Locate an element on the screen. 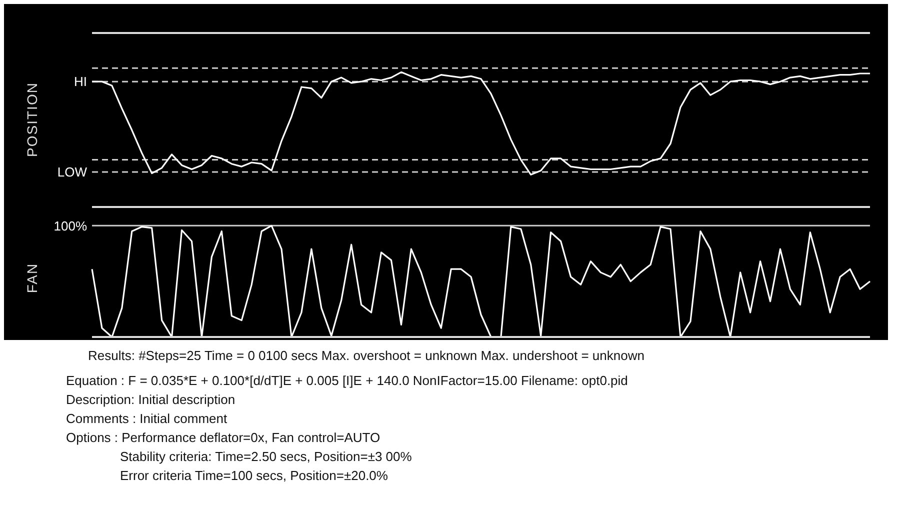 This screenshot has width=898, height=510. text: Results: #Steps=25 Time = 0 0100 secs Max. overshoot = unknown Max. undershoot = unknown is located at coordinates (366, 356).